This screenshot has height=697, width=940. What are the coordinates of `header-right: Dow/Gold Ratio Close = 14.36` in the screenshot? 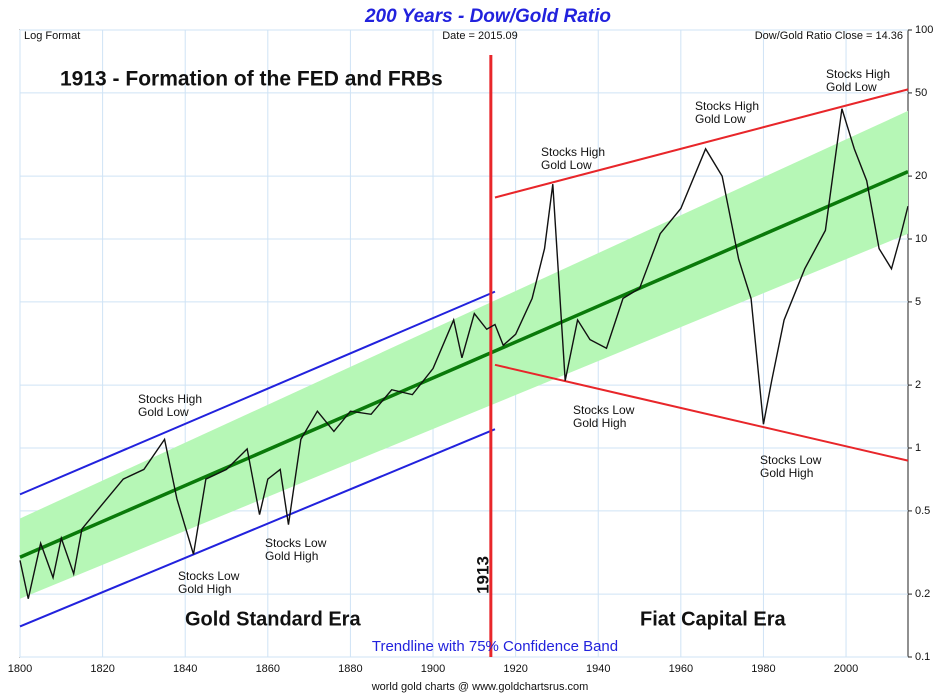 It's located at (829, 36).